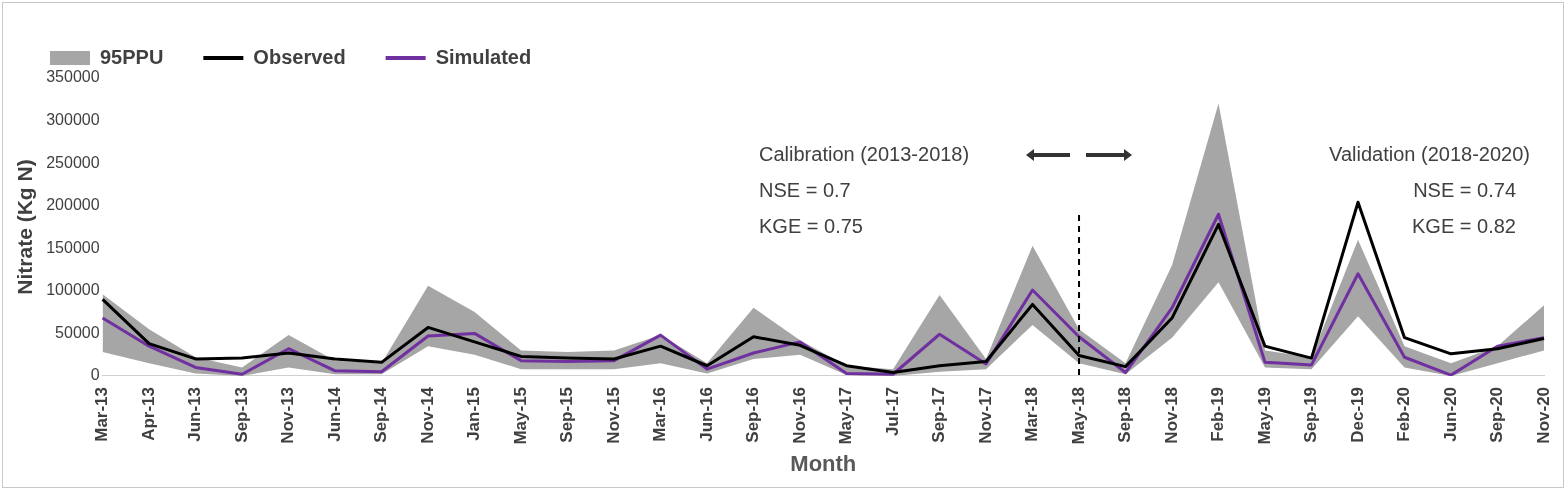  What do you see at coordinates (1078, 415) in the screenshot?
I see `x-tick-label: May-18` at bounding box center [1078, 415].